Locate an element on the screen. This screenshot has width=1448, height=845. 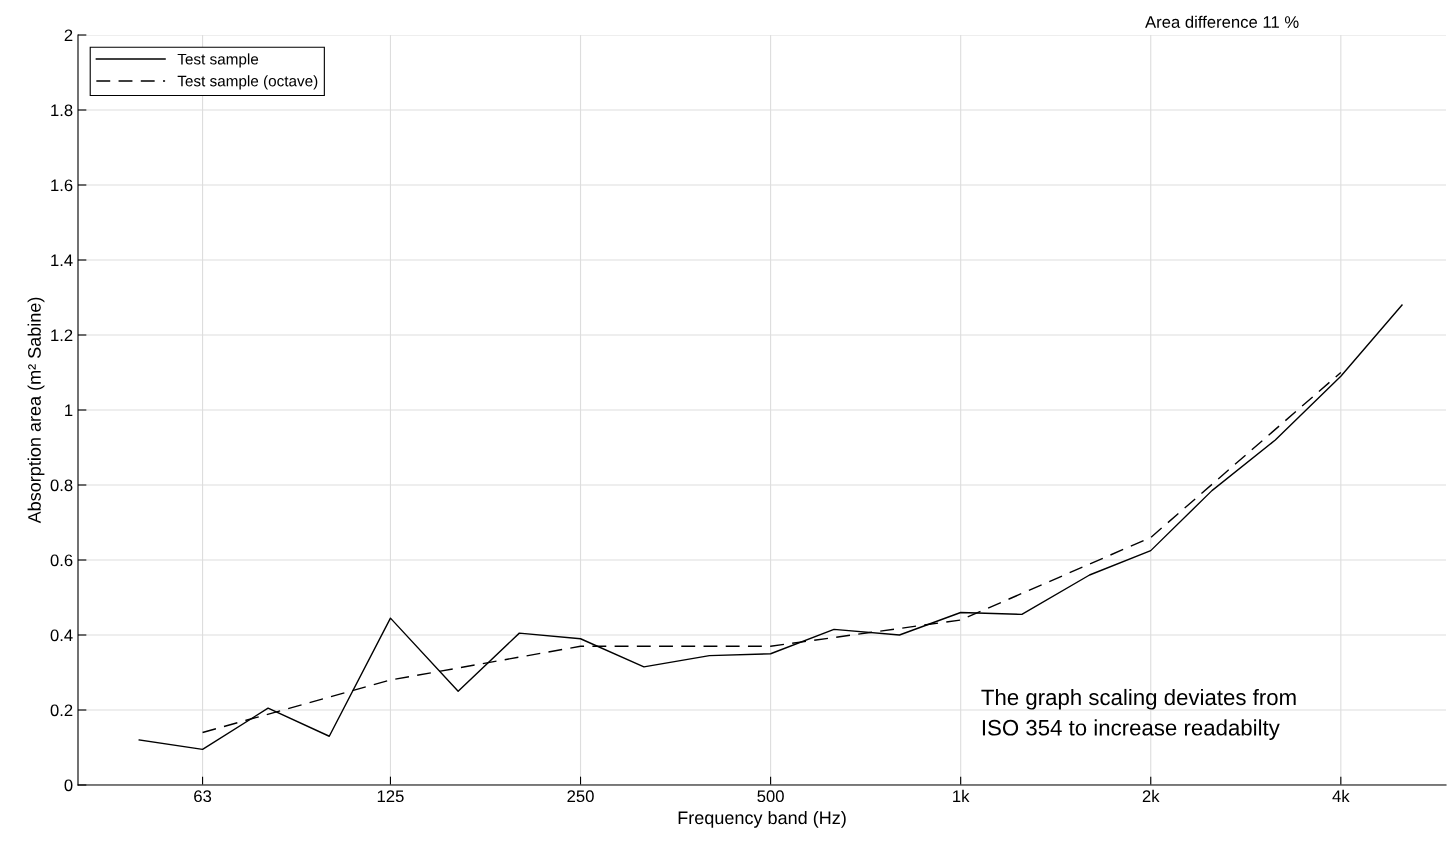
y-tick-label: 0.8 is located at coordinates (61, 485).